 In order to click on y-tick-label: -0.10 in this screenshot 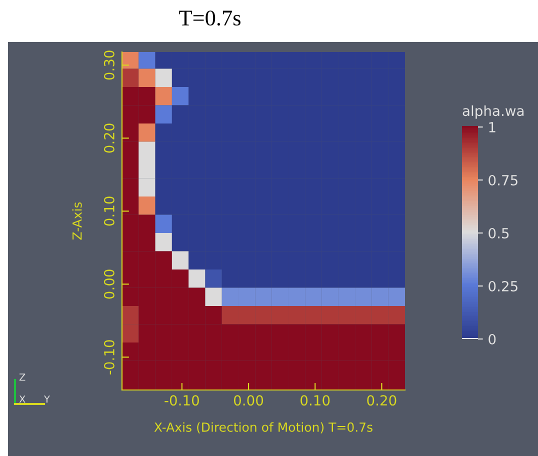, I will do `click(109, 357)`.